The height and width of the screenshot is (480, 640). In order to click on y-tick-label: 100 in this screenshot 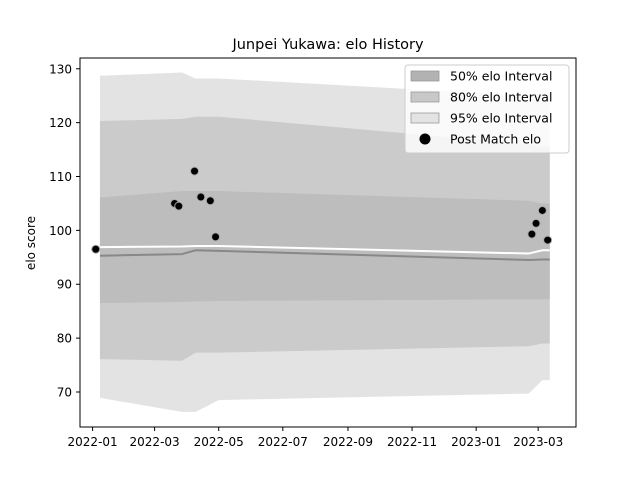, I will do `click(60, 231)`.